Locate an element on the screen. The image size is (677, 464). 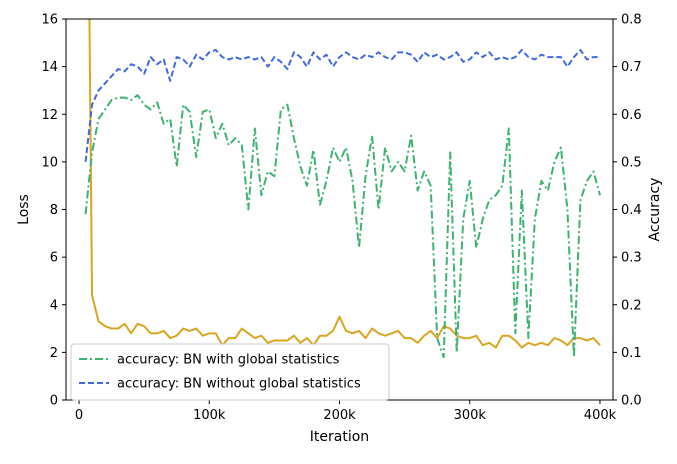
left-y-tick-label: 4 is located at coordinates (54, 305).